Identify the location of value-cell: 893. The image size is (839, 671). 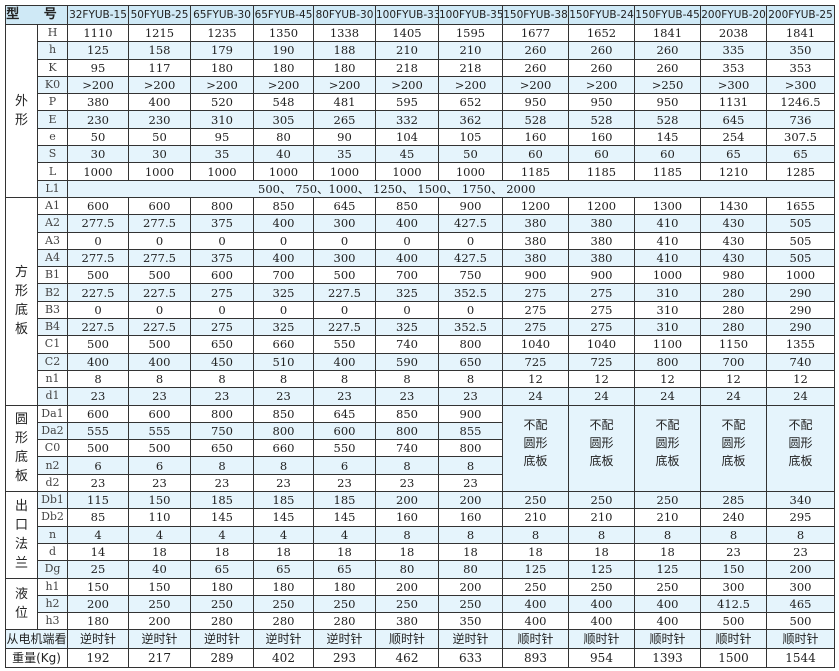
(535, 658).